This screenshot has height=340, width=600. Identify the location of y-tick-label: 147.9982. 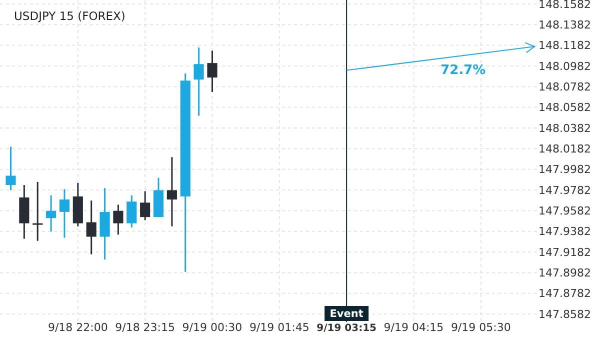
(564, 169).